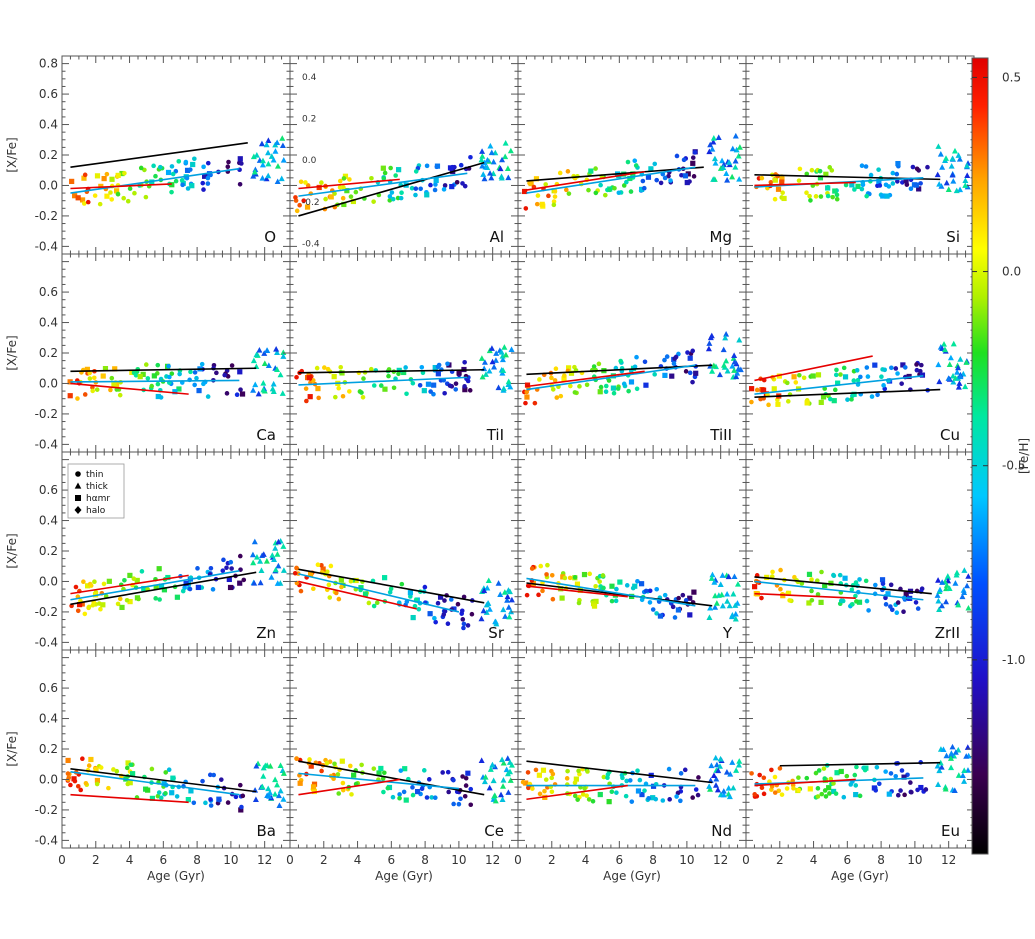  Describe the element at coordinates (309, 120) in the screenshot. I see `al-ytick-label: 0.2` at that location.